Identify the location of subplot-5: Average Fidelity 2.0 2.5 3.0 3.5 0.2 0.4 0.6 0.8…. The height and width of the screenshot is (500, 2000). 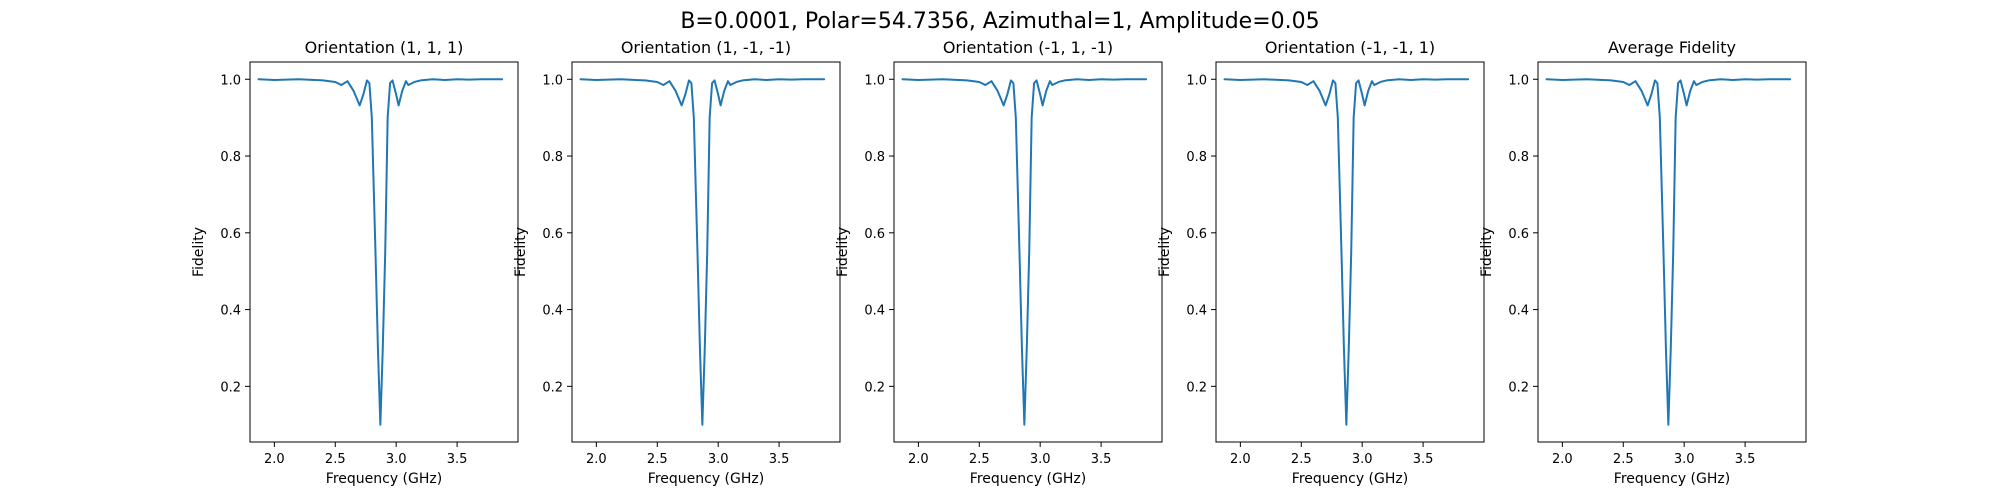
(1643, 262).